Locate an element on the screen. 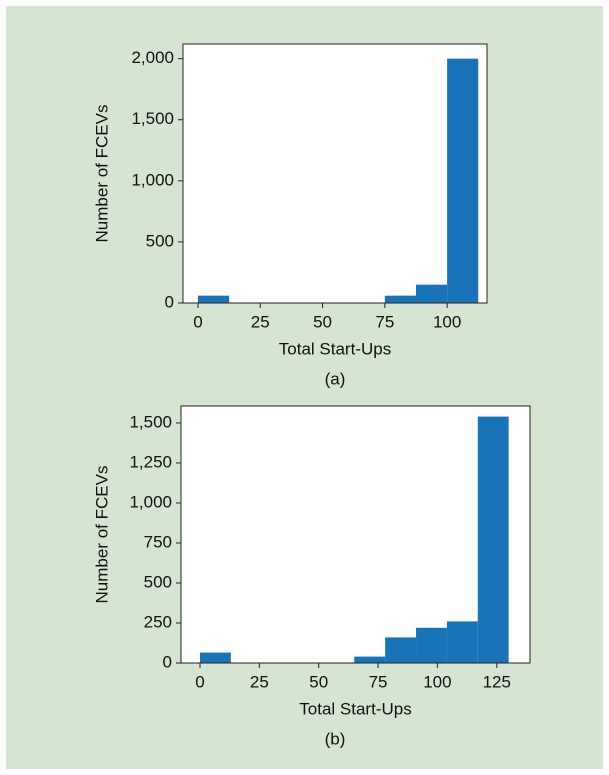  caption: (a) is located at coordinates (335, 378).